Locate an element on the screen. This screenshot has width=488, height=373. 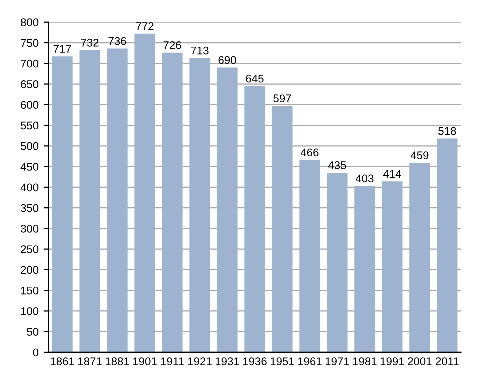
data-label: 772 is located at coordinates (145, 26).